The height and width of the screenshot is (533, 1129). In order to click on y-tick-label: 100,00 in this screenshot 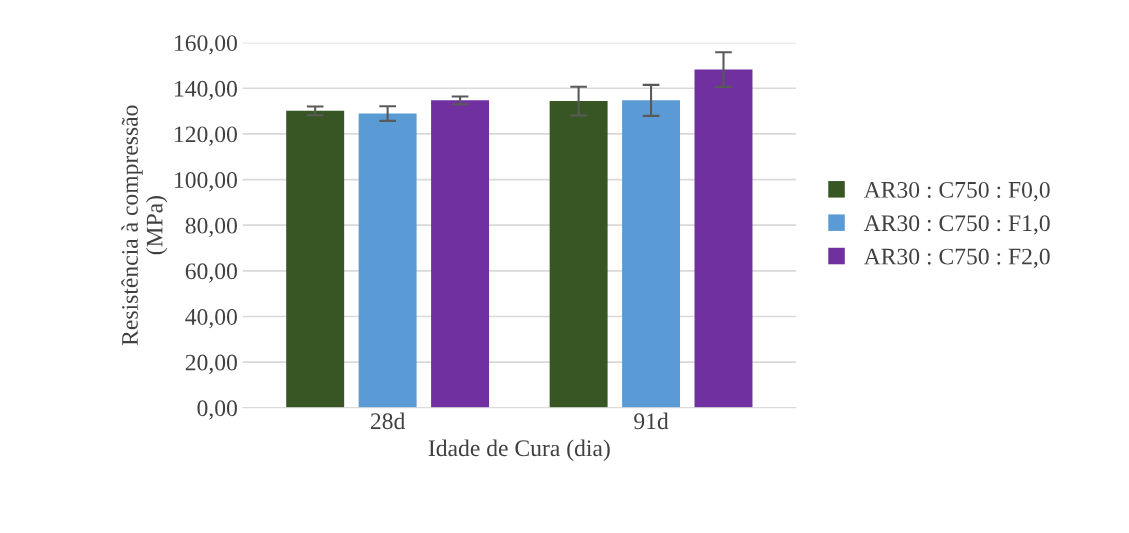, I will do `click(206, 182)`.